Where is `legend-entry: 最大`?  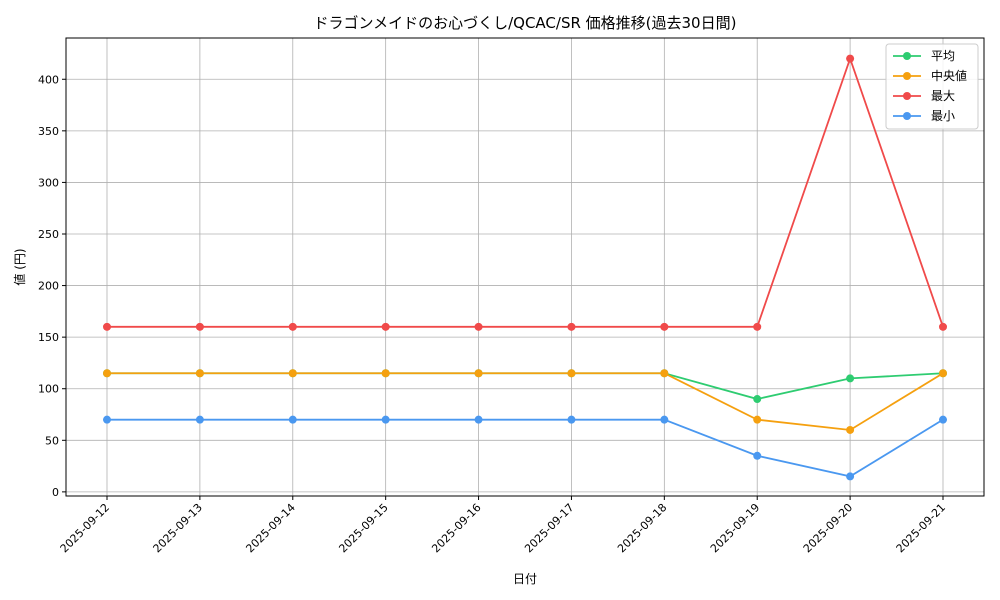 legend-entry: 最大 is located at coordinates (943, 96).